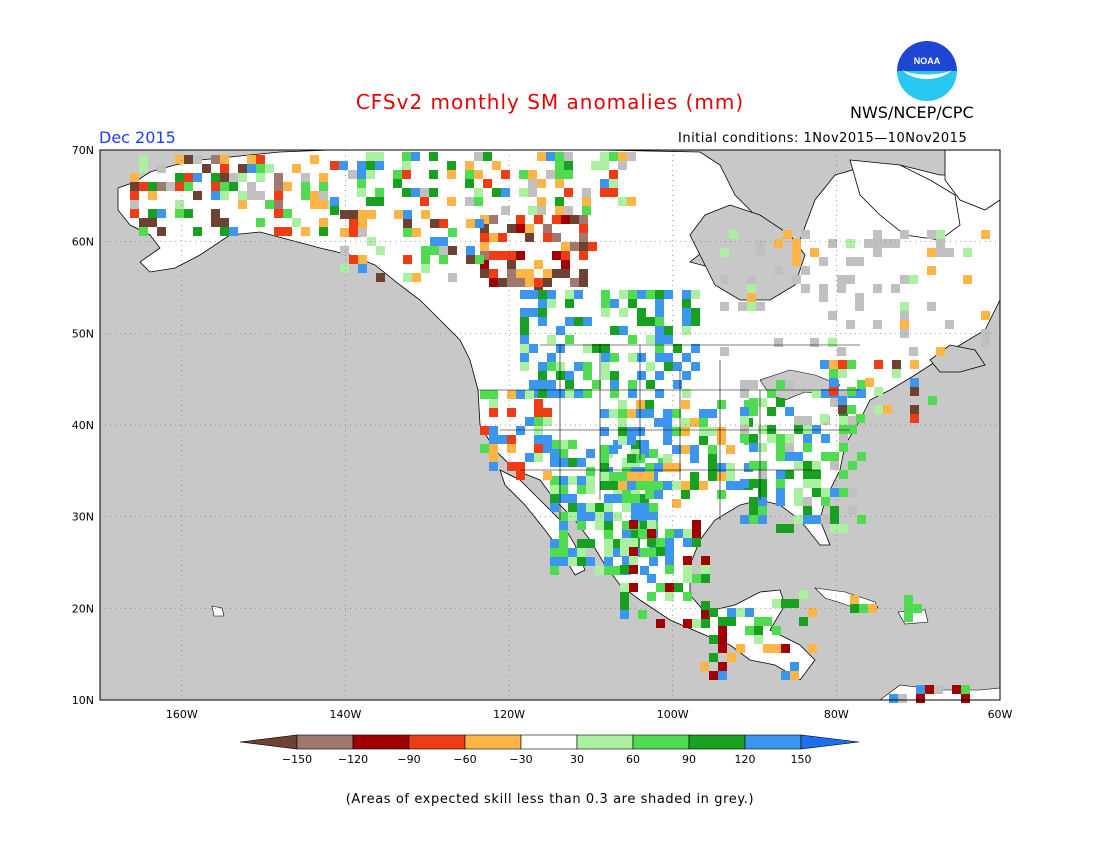 This screenshot has width=1100, height=850. I want to click on baffin-island, so click(905, 200).